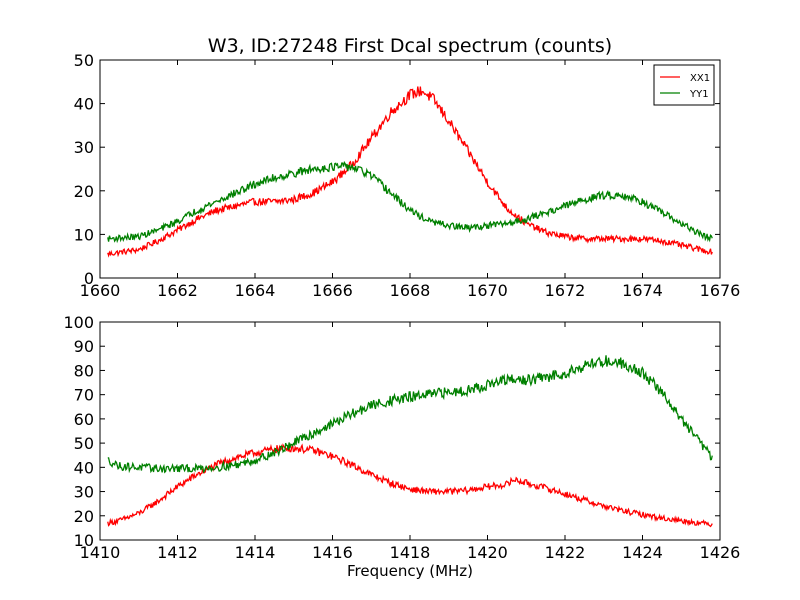  I want to click on x-tick-label: 1664, so click(255, 290).